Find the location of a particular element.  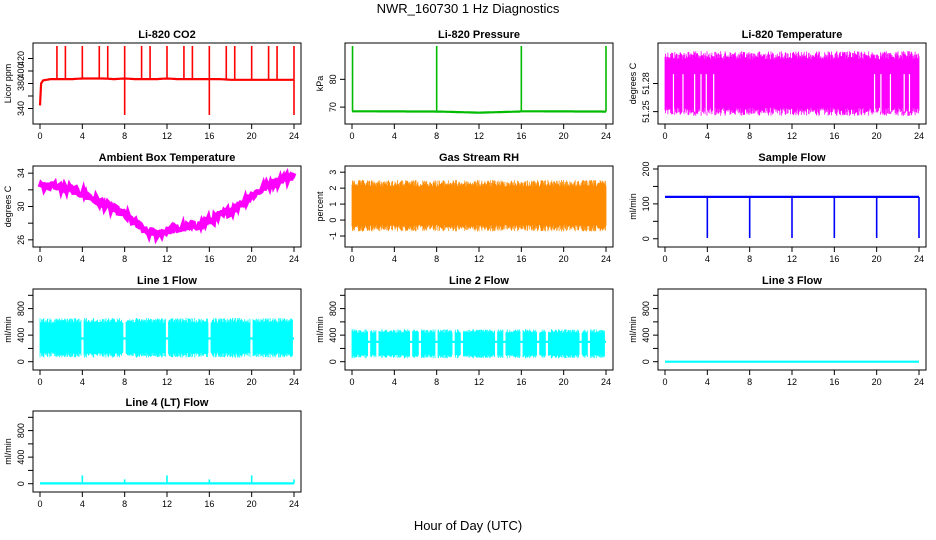

y-tick-label: 51.28 is located at coordinates (646, 83).